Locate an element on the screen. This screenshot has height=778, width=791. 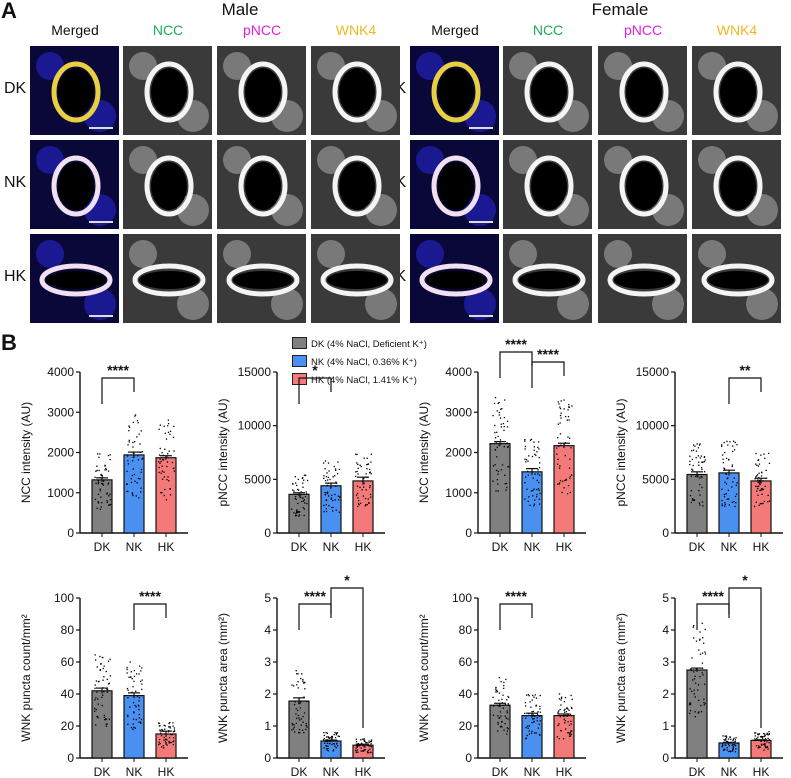
male-row-header-nk: NK is located at coordinates (15, 182).